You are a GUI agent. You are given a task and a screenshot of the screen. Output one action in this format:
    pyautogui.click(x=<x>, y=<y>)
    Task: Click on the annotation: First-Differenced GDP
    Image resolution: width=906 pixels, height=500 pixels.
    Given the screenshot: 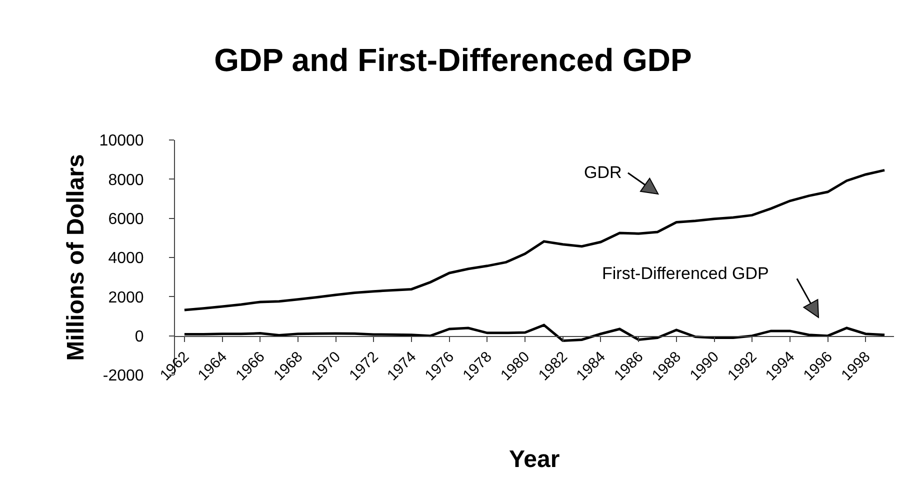 What is the action you would take?
    pyautogui.click(x=685, y=273)
    